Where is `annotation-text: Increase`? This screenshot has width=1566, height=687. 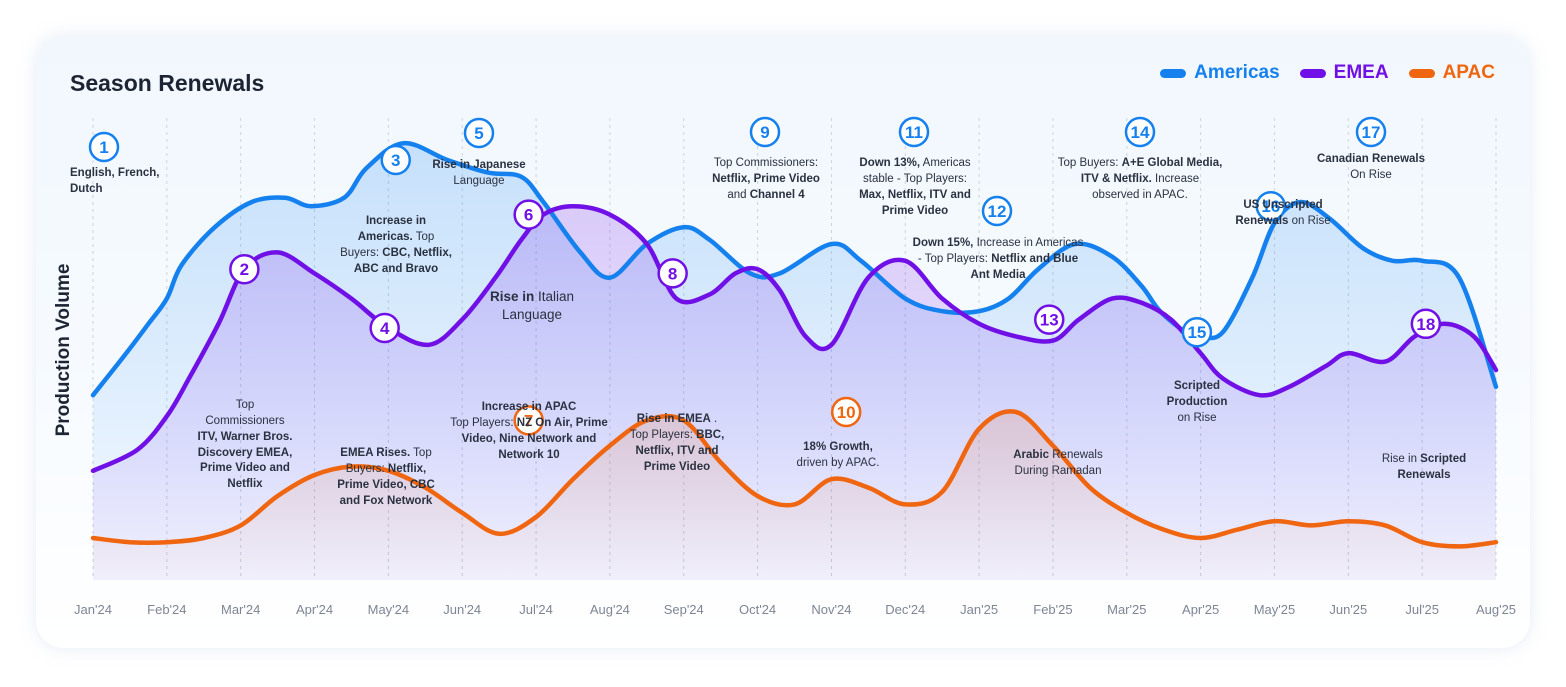
annotation-text: Increase is located at coordinates (1175, 178).